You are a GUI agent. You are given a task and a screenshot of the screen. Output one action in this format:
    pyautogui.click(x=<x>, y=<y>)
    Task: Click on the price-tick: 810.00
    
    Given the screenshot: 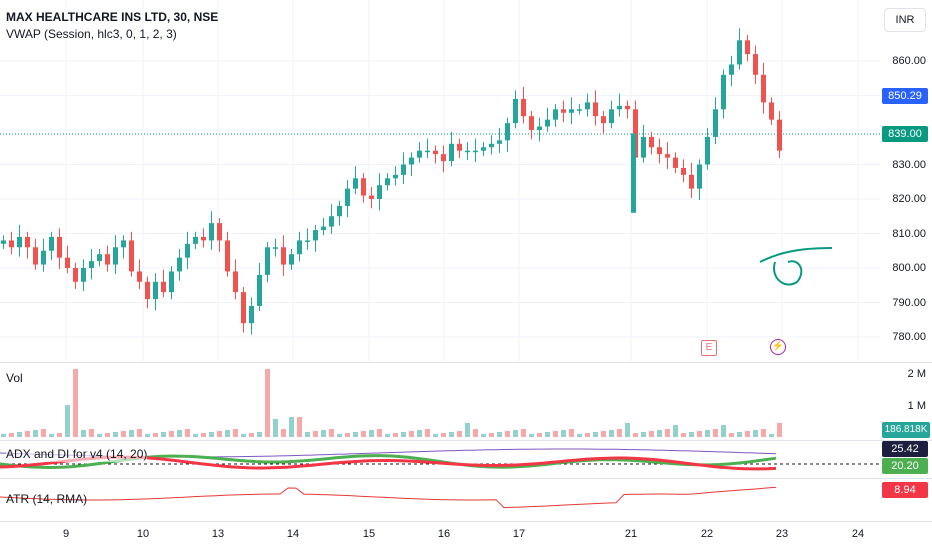 What is the action you would take?
    pyautogui.click(x=909, y=234)
    